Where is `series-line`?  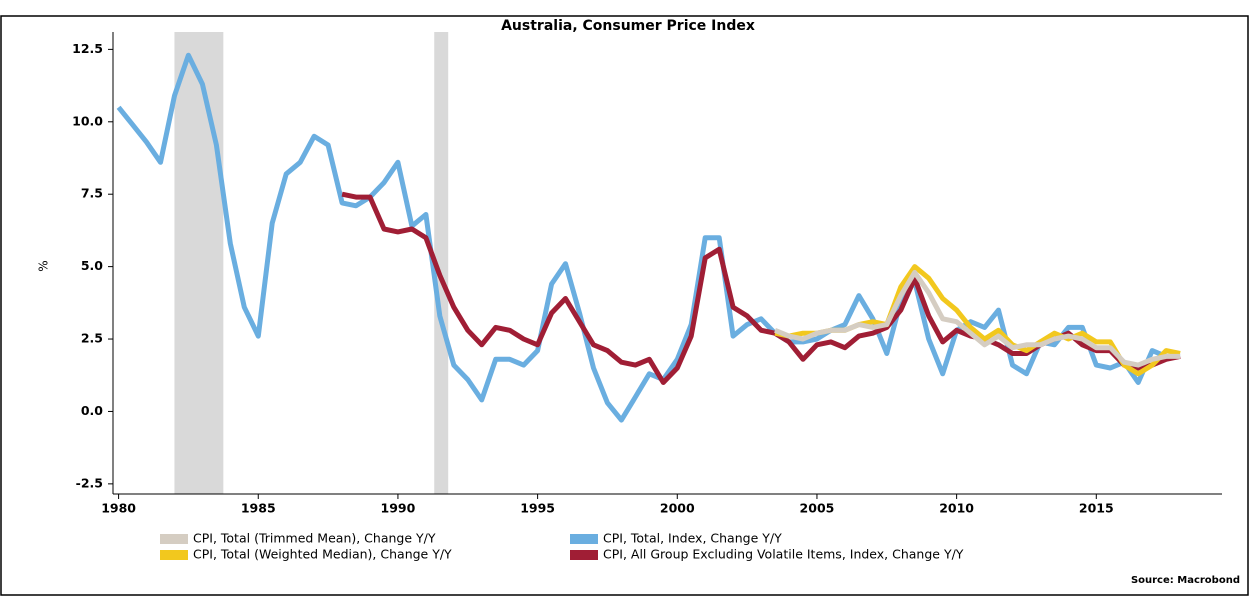 series-line is located at coordinates (977, 318).